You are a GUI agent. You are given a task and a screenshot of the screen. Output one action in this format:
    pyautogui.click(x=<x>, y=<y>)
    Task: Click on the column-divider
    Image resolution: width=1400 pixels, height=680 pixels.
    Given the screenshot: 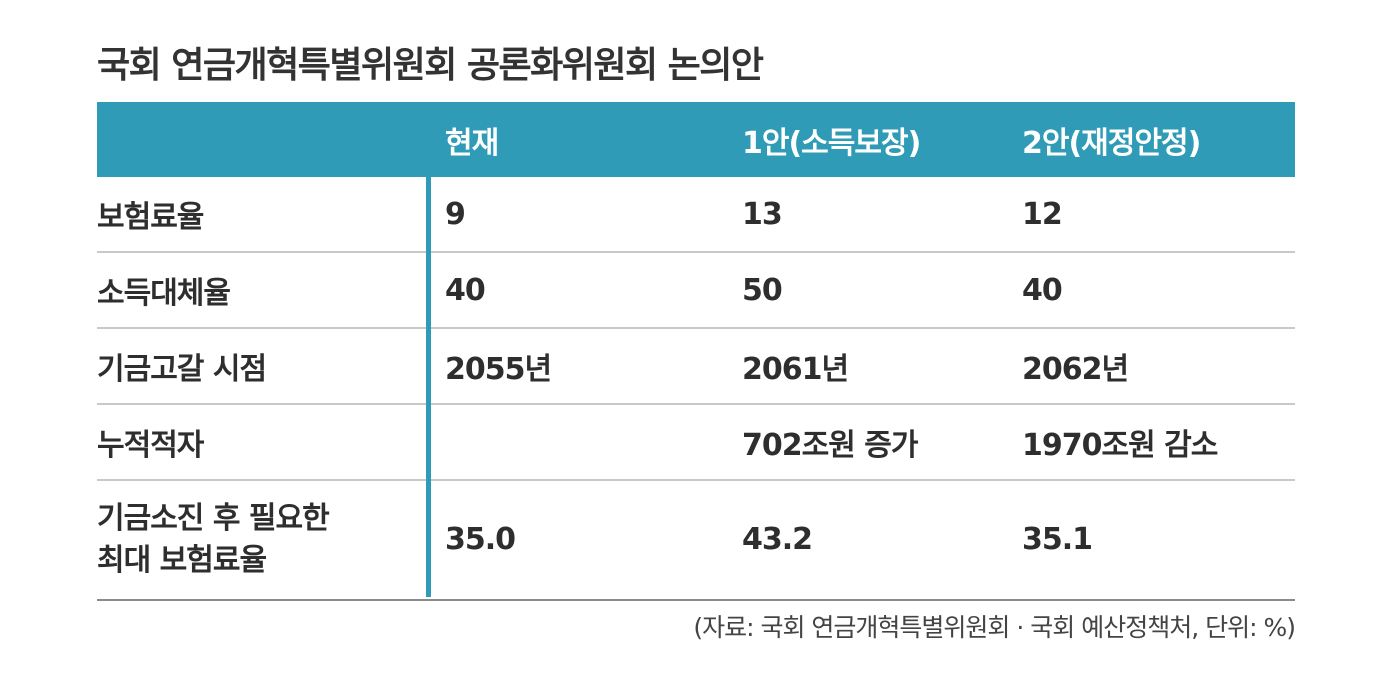 What is the action you would take?
    pyautogui.click(x=428, y=349)
    